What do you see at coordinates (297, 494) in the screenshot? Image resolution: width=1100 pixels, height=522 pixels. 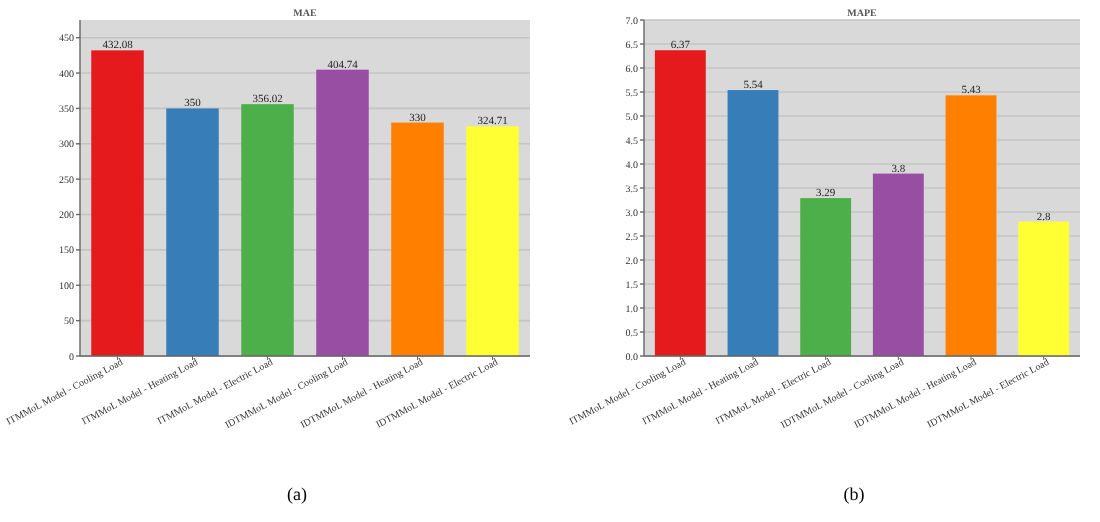 I see `text: (a)` at bounding box center [297, 494].